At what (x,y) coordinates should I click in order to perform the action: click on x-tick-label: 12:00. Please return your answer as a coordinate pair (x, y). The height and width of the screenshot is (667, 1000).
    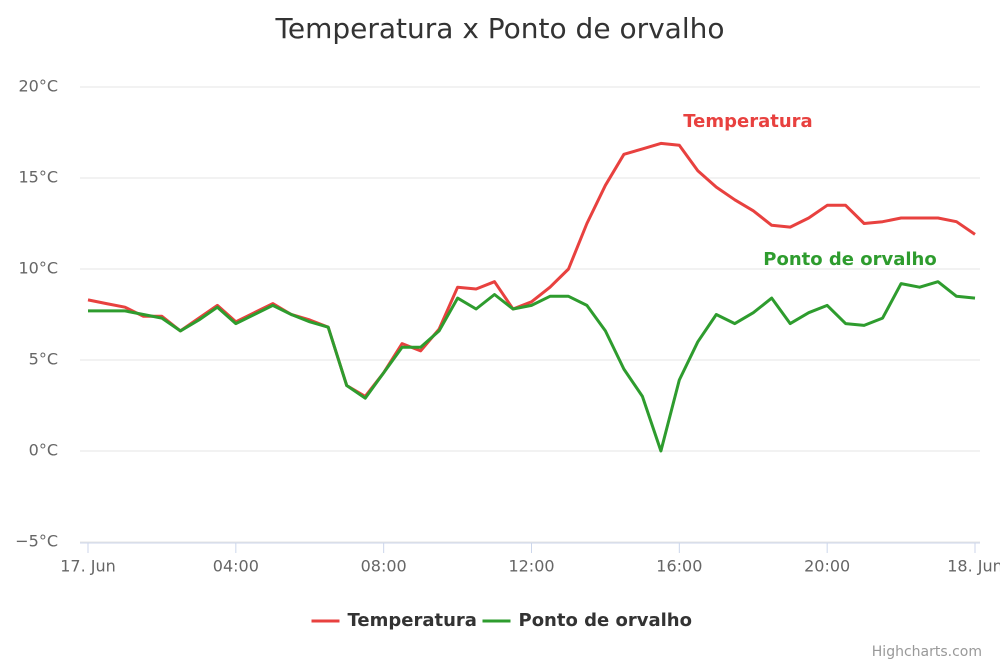
    Looking at the image, I should click on (531, 566).